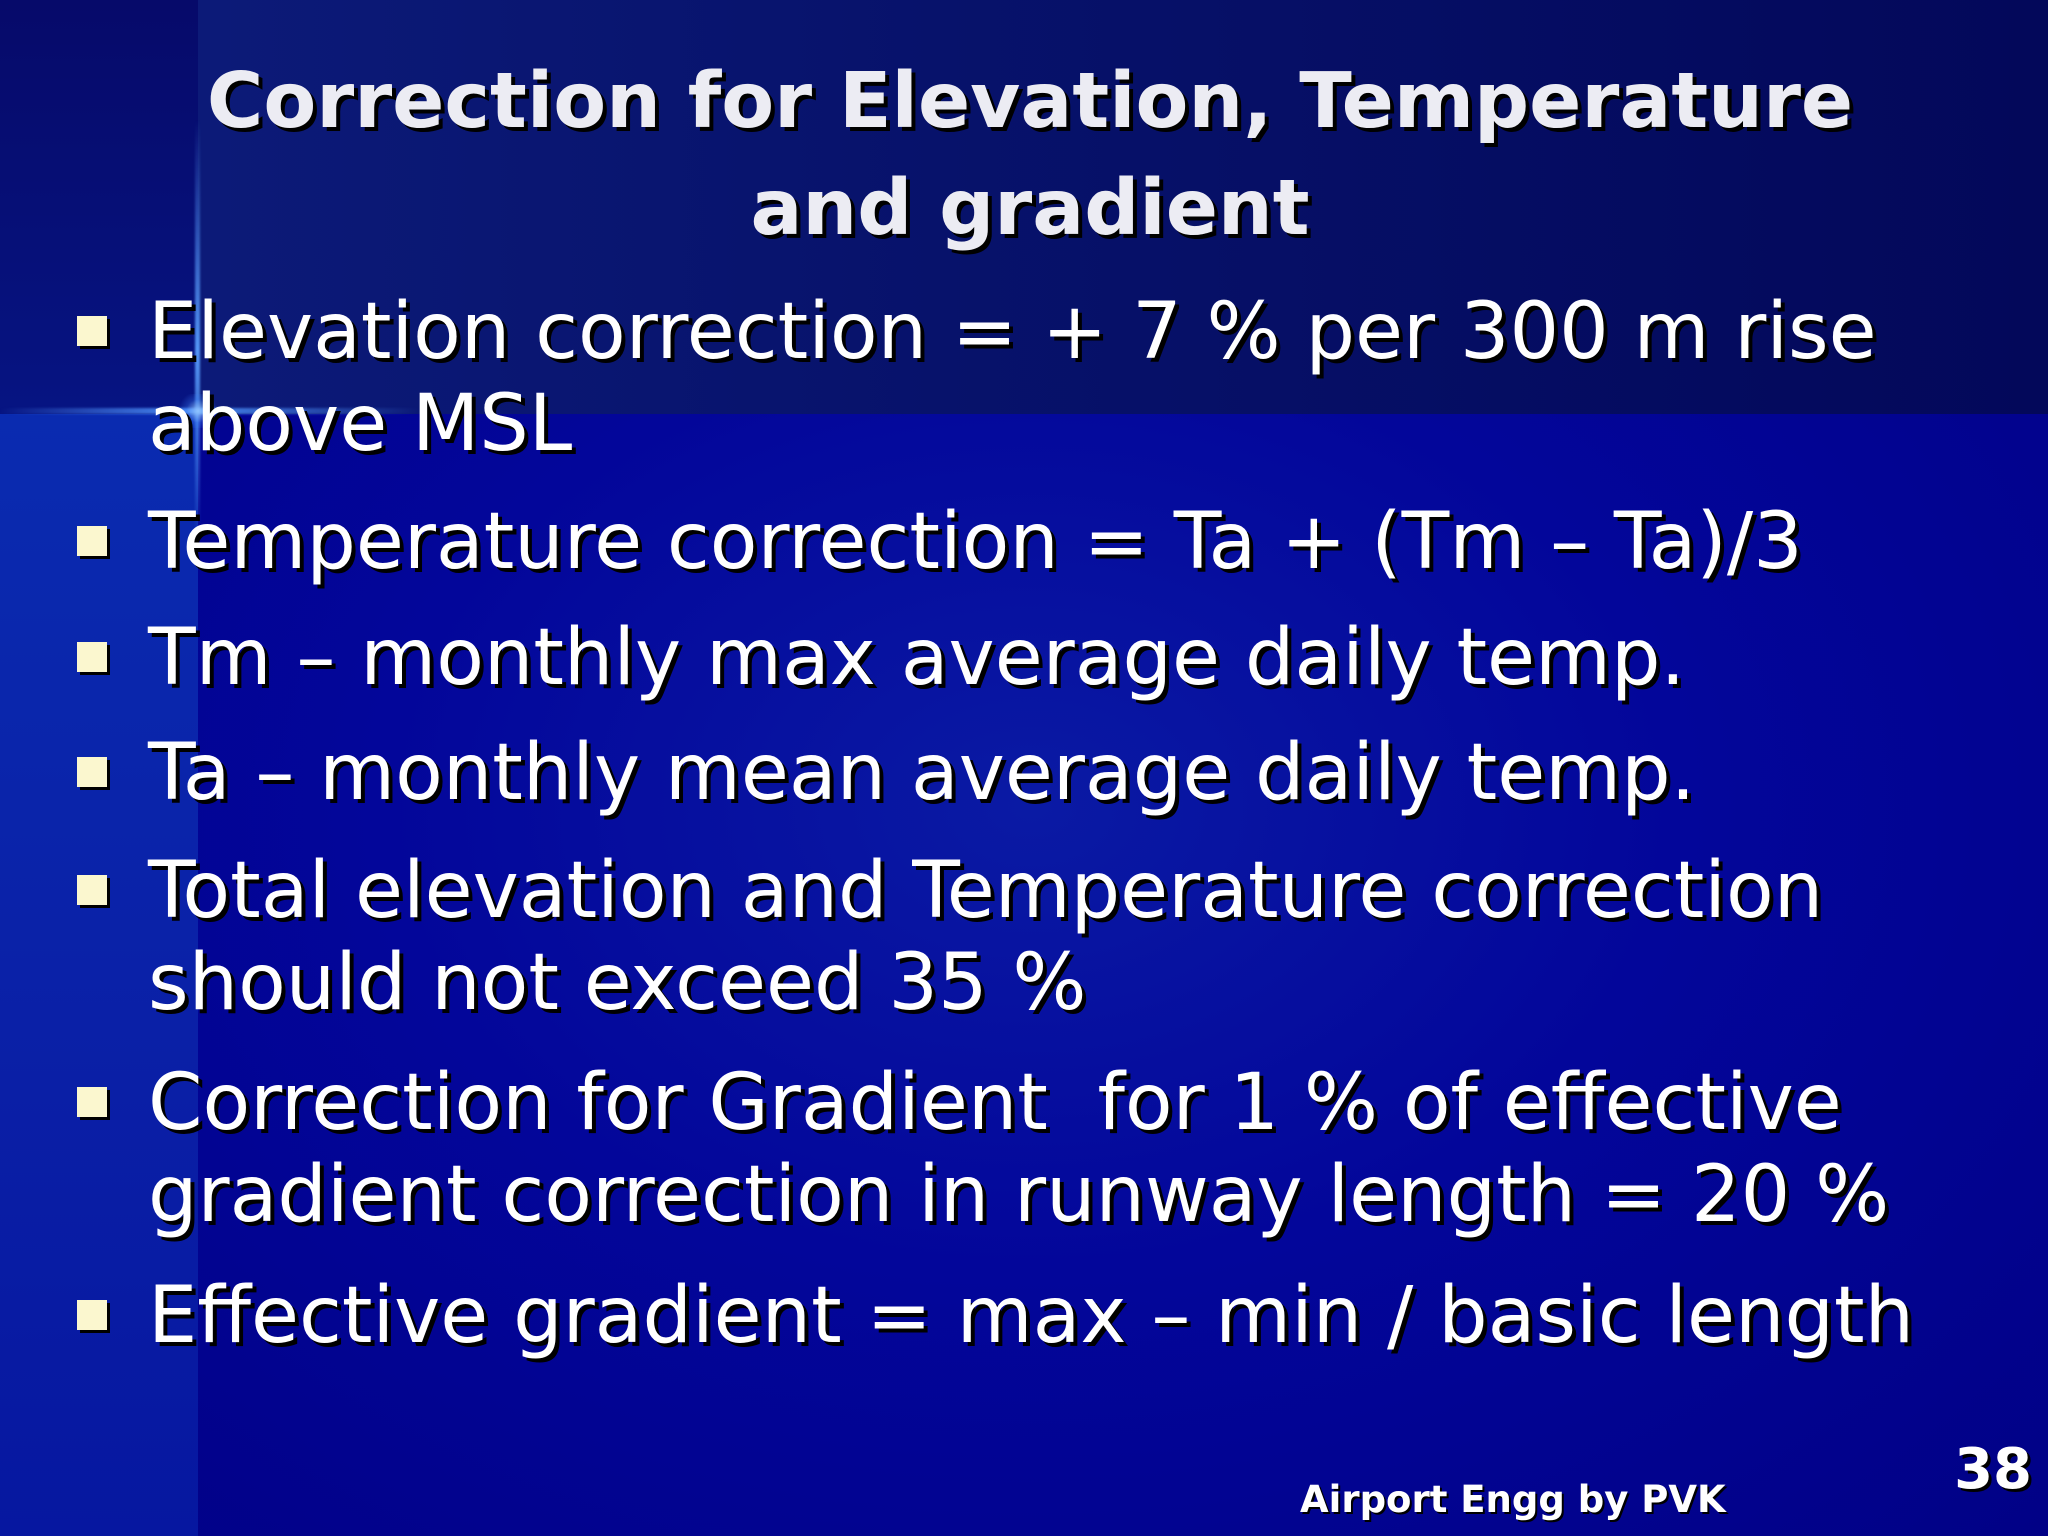  What do you see at coordinates (922, 773) in the screenshot?
I see `bullet-line: Ta – monthly mean average daily temp.` at bounding box center [922, 773].